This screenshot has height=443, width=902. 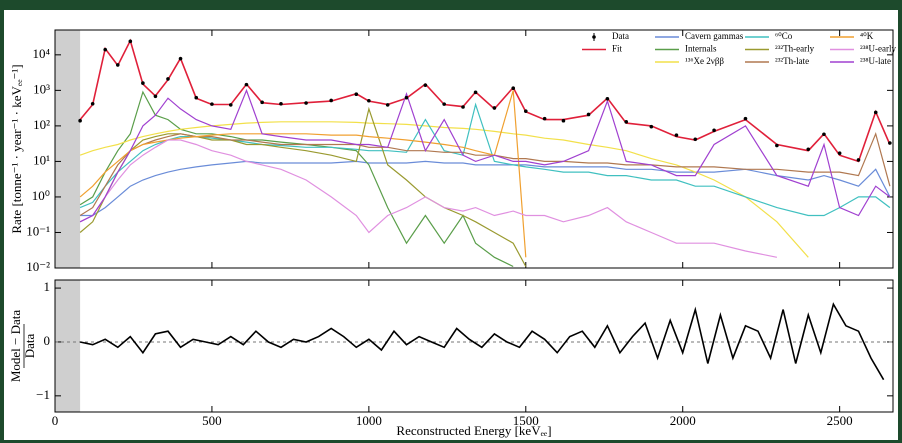 What do you see at coordinates (878, 49) in the screenshot?
I see `legend-label: ²³⁸U-early` at bounding box center [878, 49].